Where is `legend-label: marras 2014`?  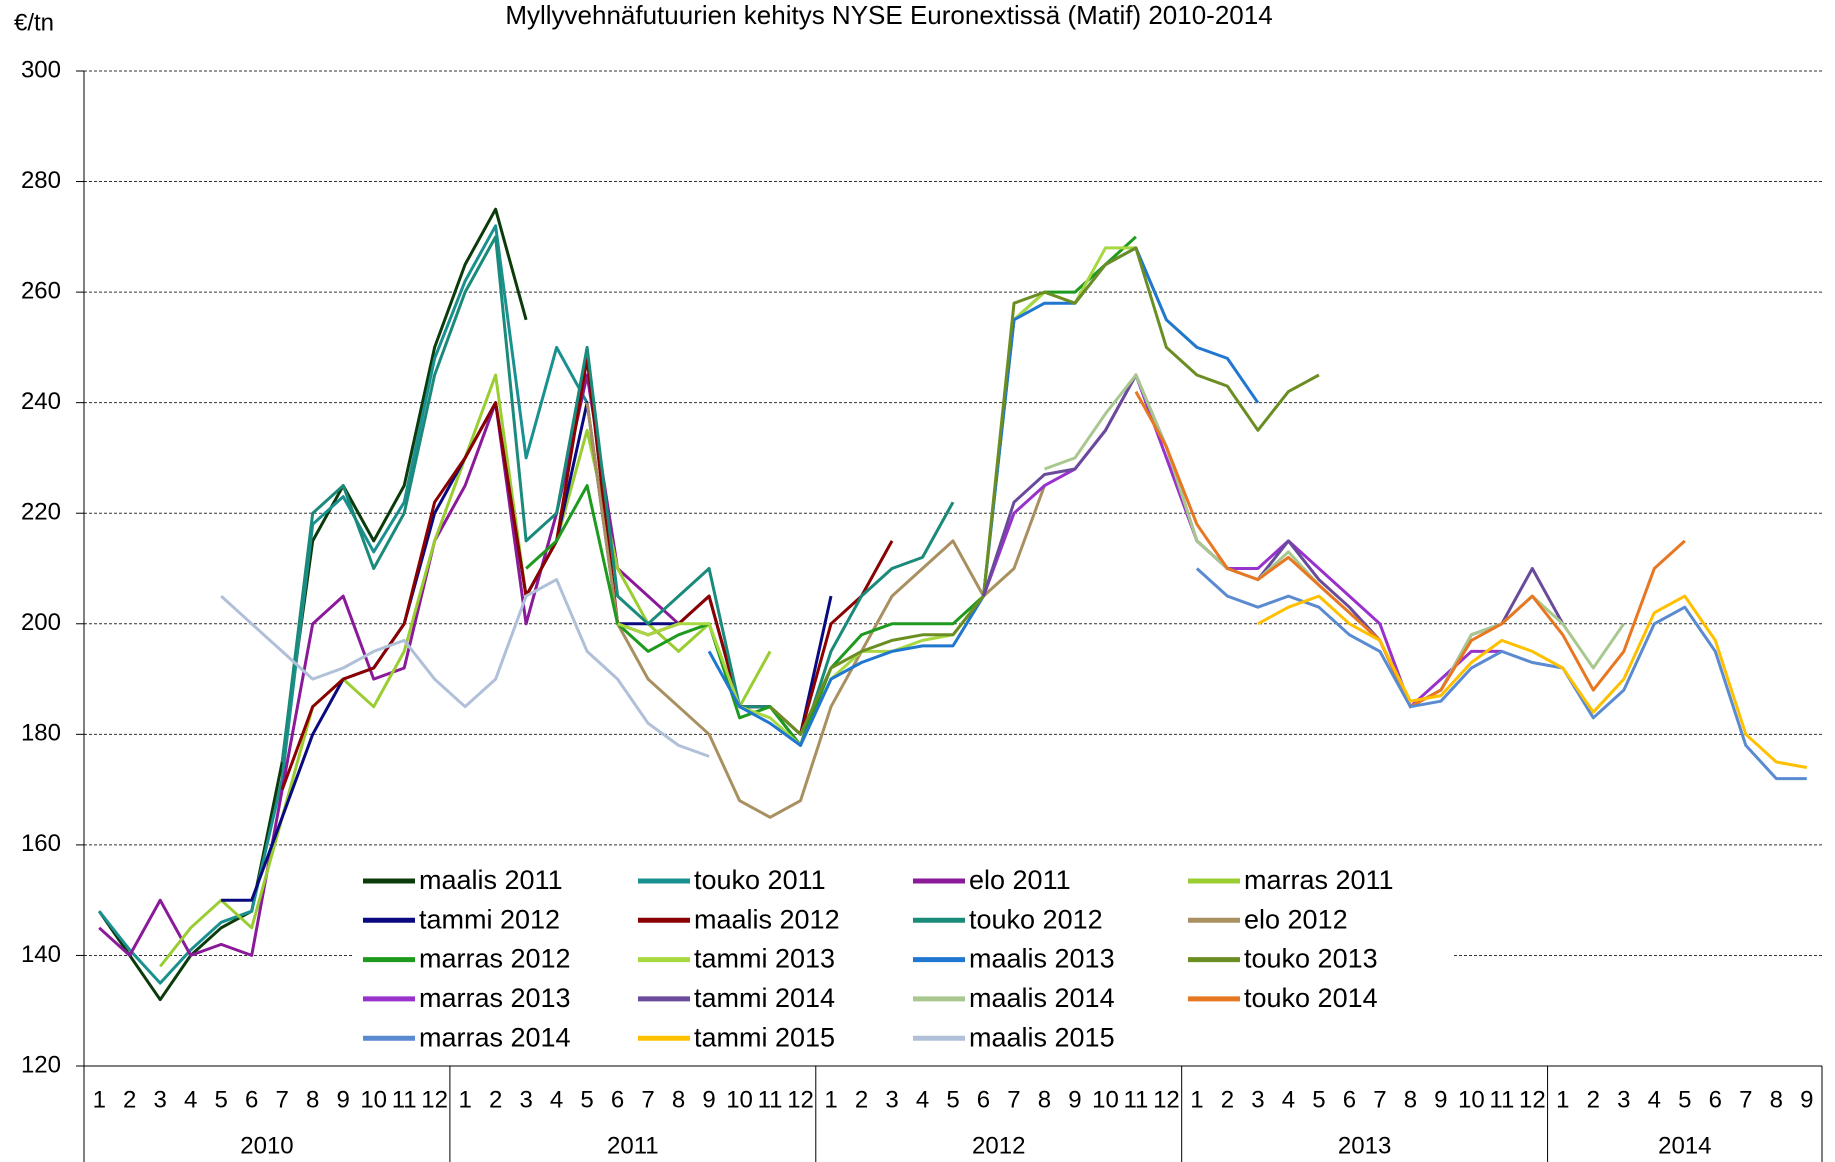 legend-label: marras 2014 is located at coordinates (495, 1037).